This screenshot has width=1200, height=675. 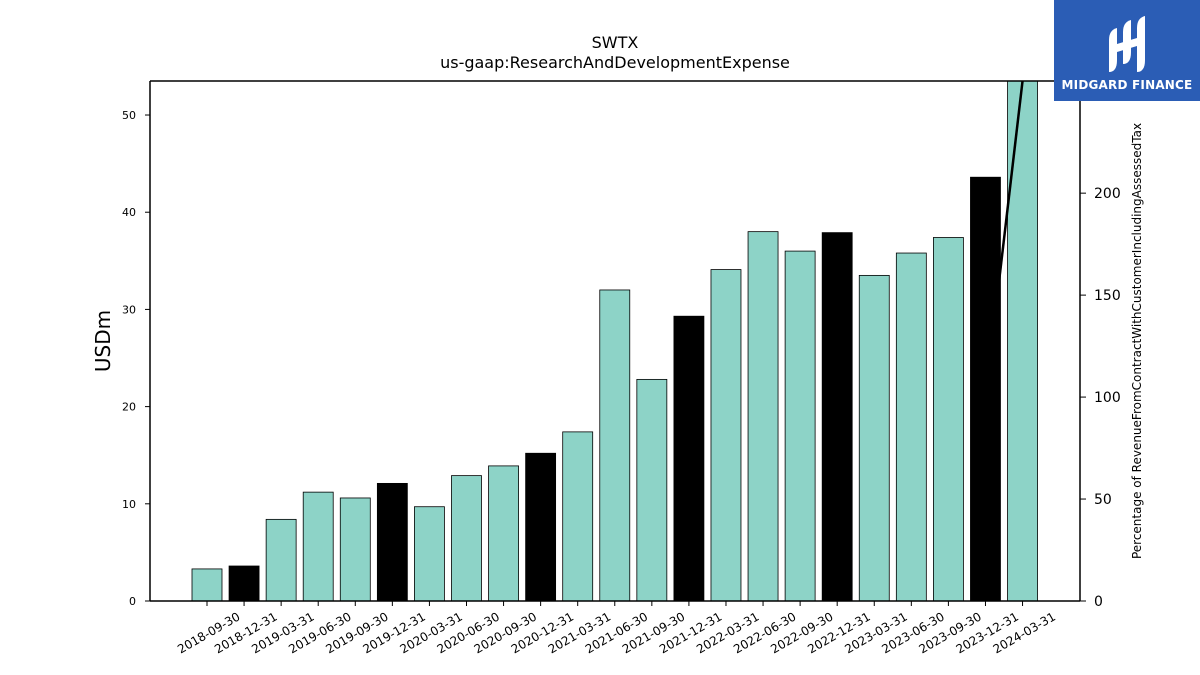 I want to click on logo-text: MIDGARD FINANCE, so click(x=1127, y=84).